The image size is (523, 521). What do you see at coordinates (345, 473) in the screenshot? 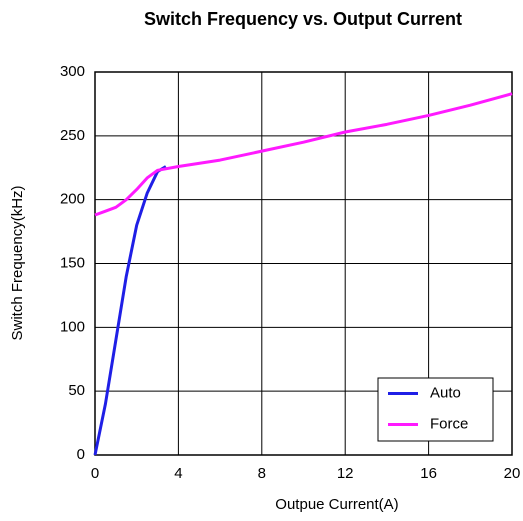
I see `x-tick-label: 12` at bounding box center [345, 473].